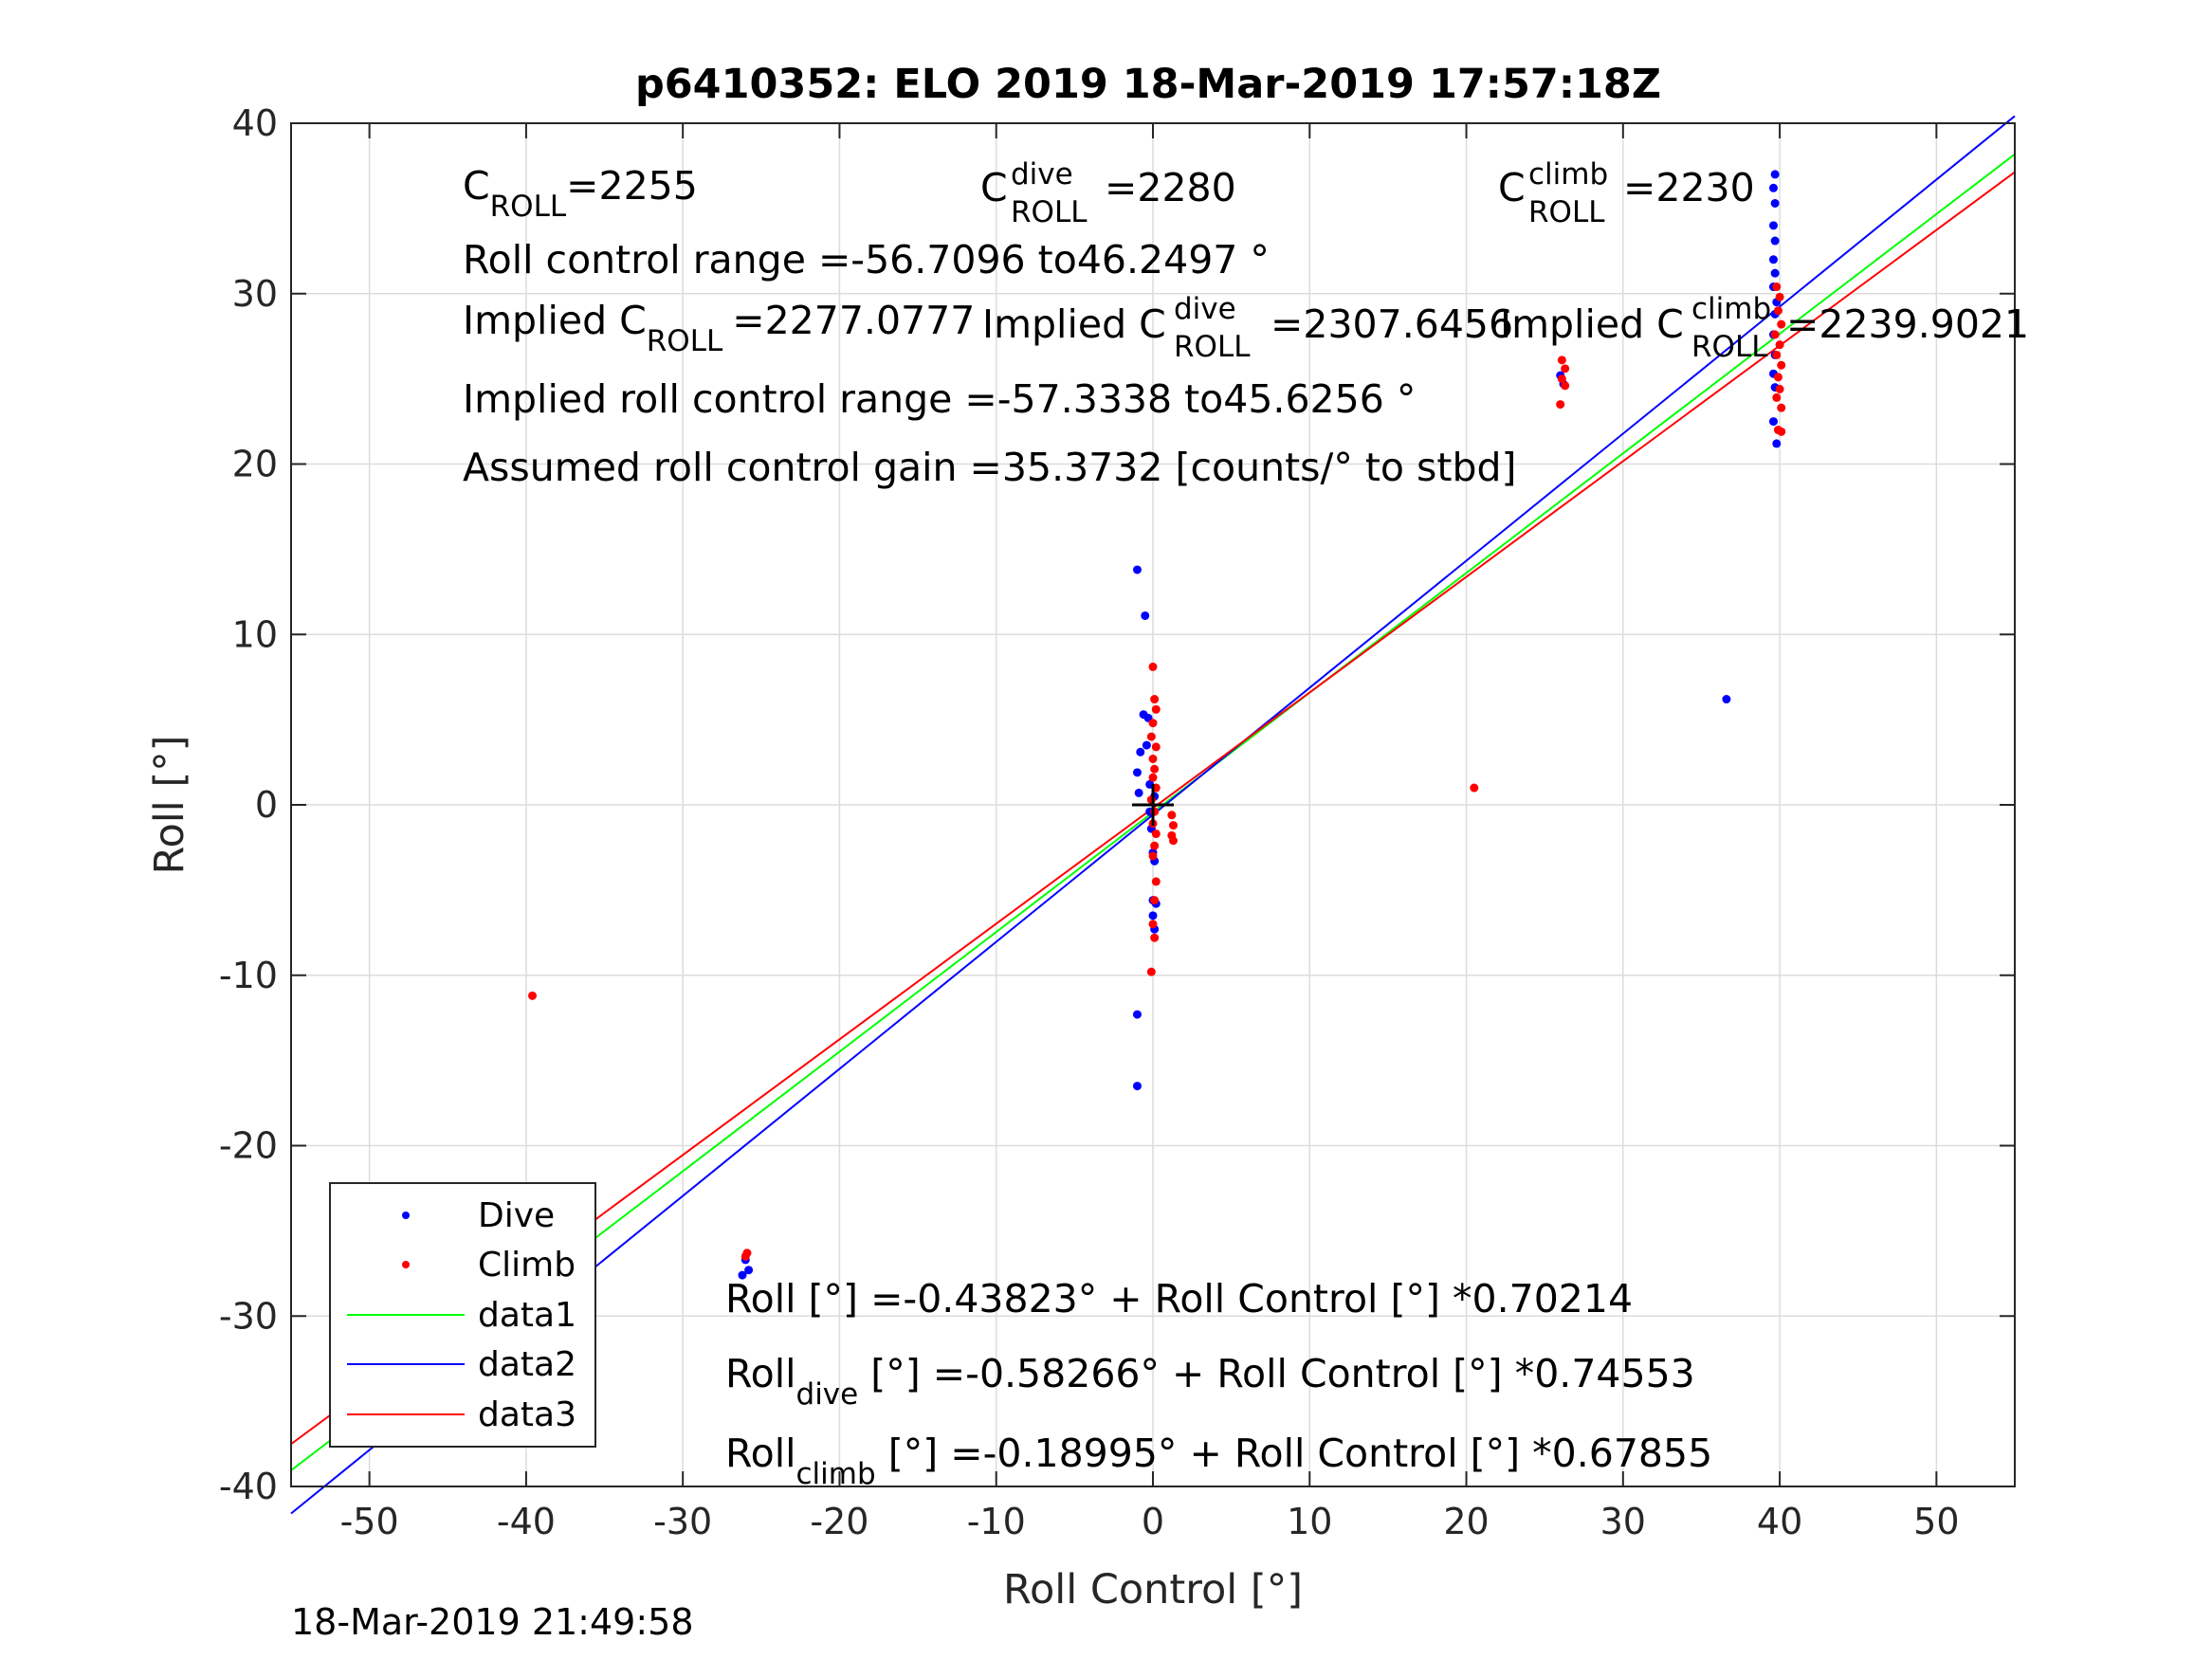 The height and width of the screenshot is (1659, 2212). Describe the element at coordinates (1074, 324) in the screenshot. I see `implied-c-roll-dive-annotation: Implied C` at that location.